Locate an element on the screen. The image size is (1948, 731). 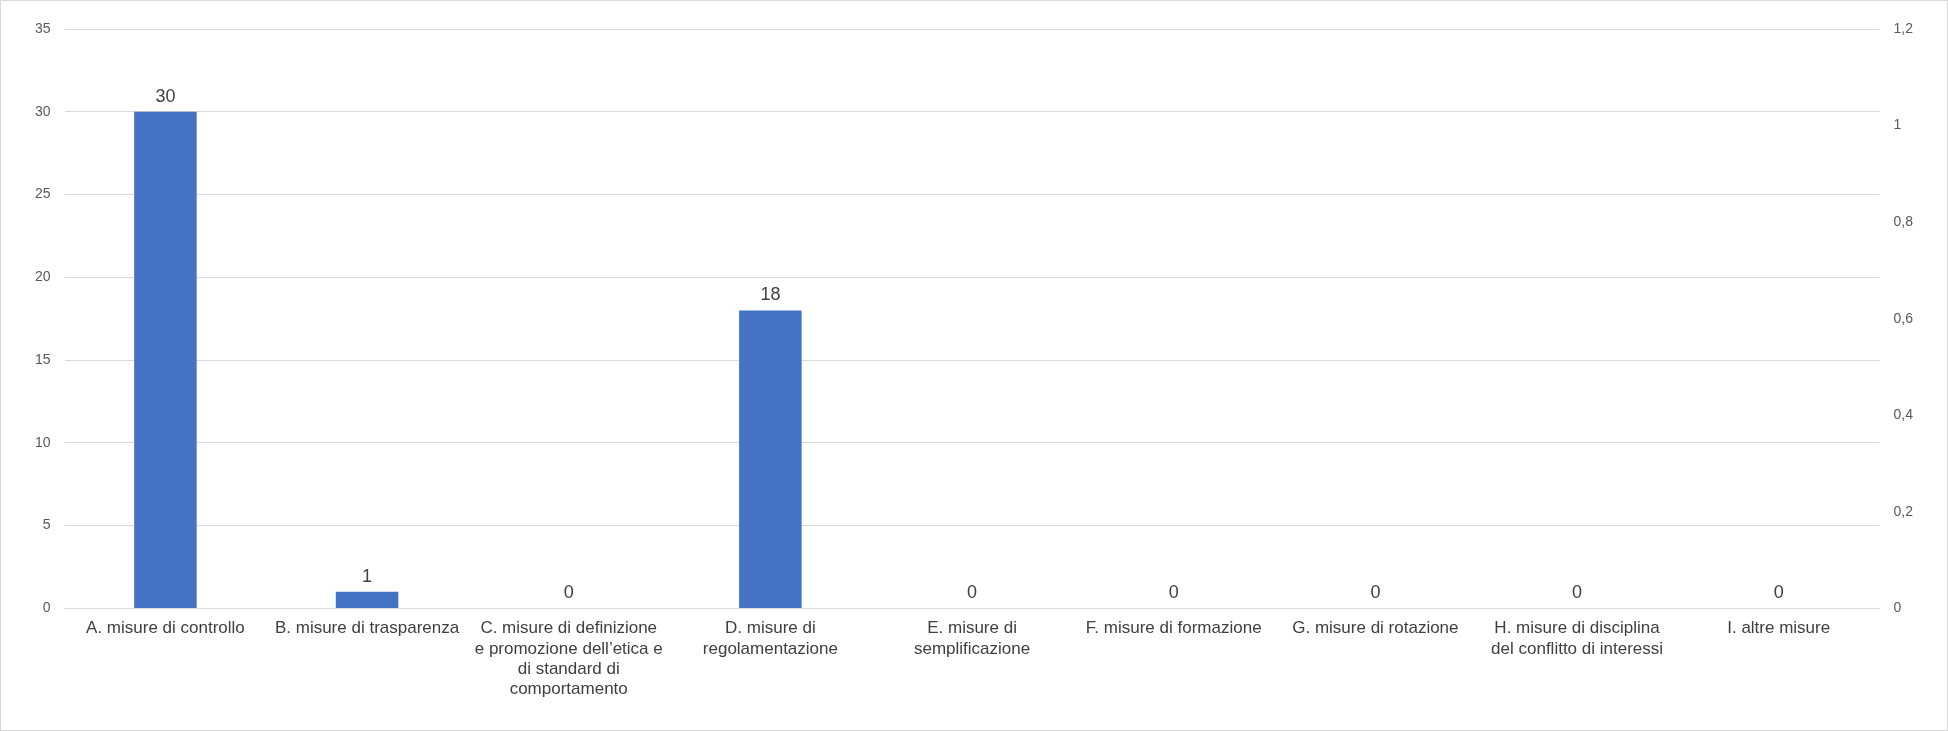
data-label: 18 is located at coordinates (770, 294).